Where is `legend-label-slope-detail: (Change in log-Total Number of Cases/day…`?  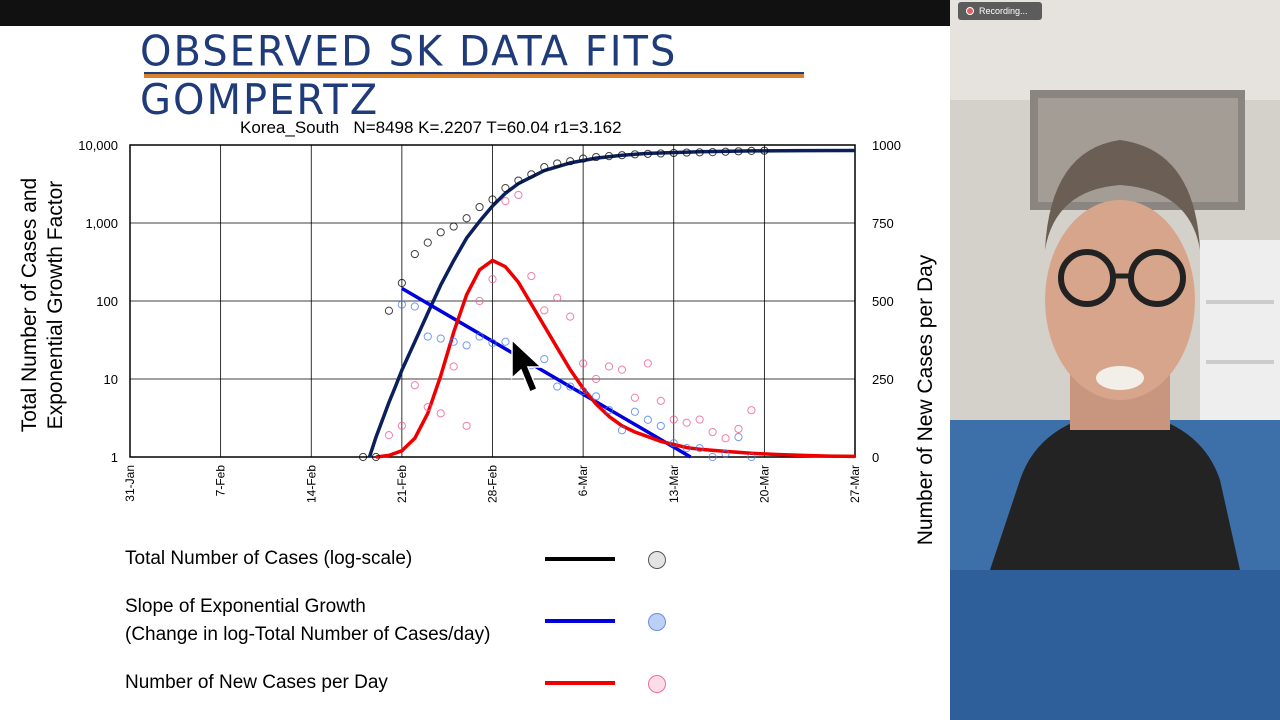 legend-label-slope-detail: (Change in log-Total Number of Cases/day… is located at coordinates (308, 634).